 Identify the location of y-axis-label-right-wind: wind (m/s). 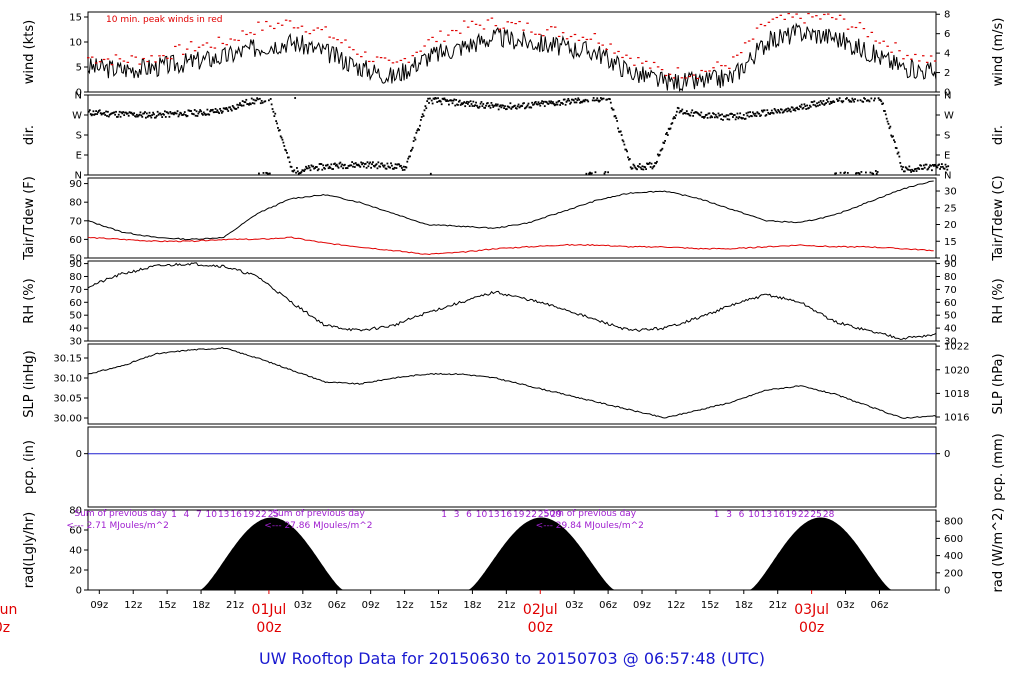
(998, 52).